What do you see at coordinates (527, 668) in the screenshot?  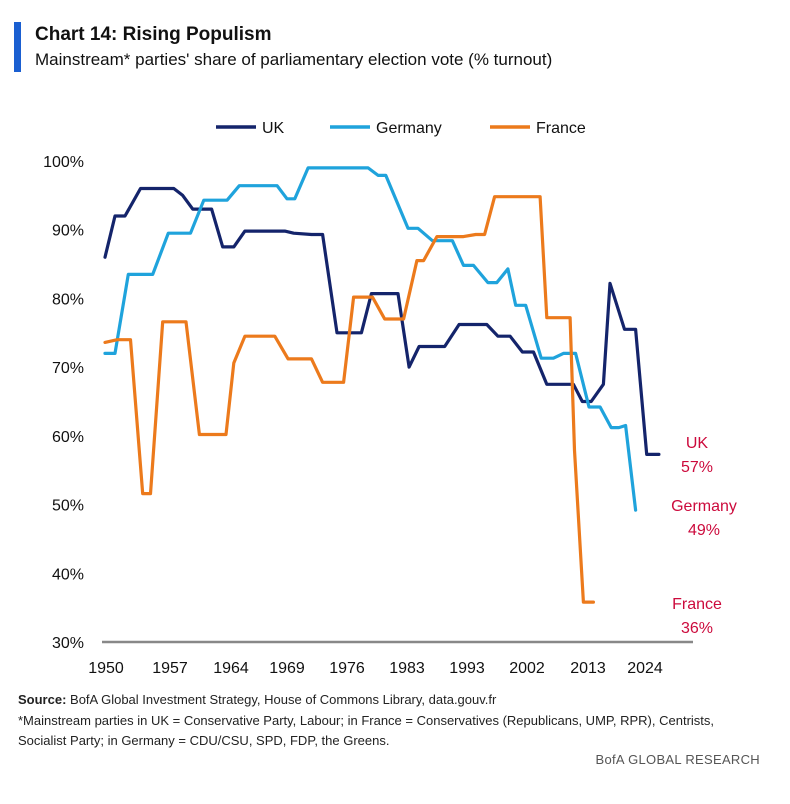 I see `x-tick-label: 2002` at bounding box center [527, 668].